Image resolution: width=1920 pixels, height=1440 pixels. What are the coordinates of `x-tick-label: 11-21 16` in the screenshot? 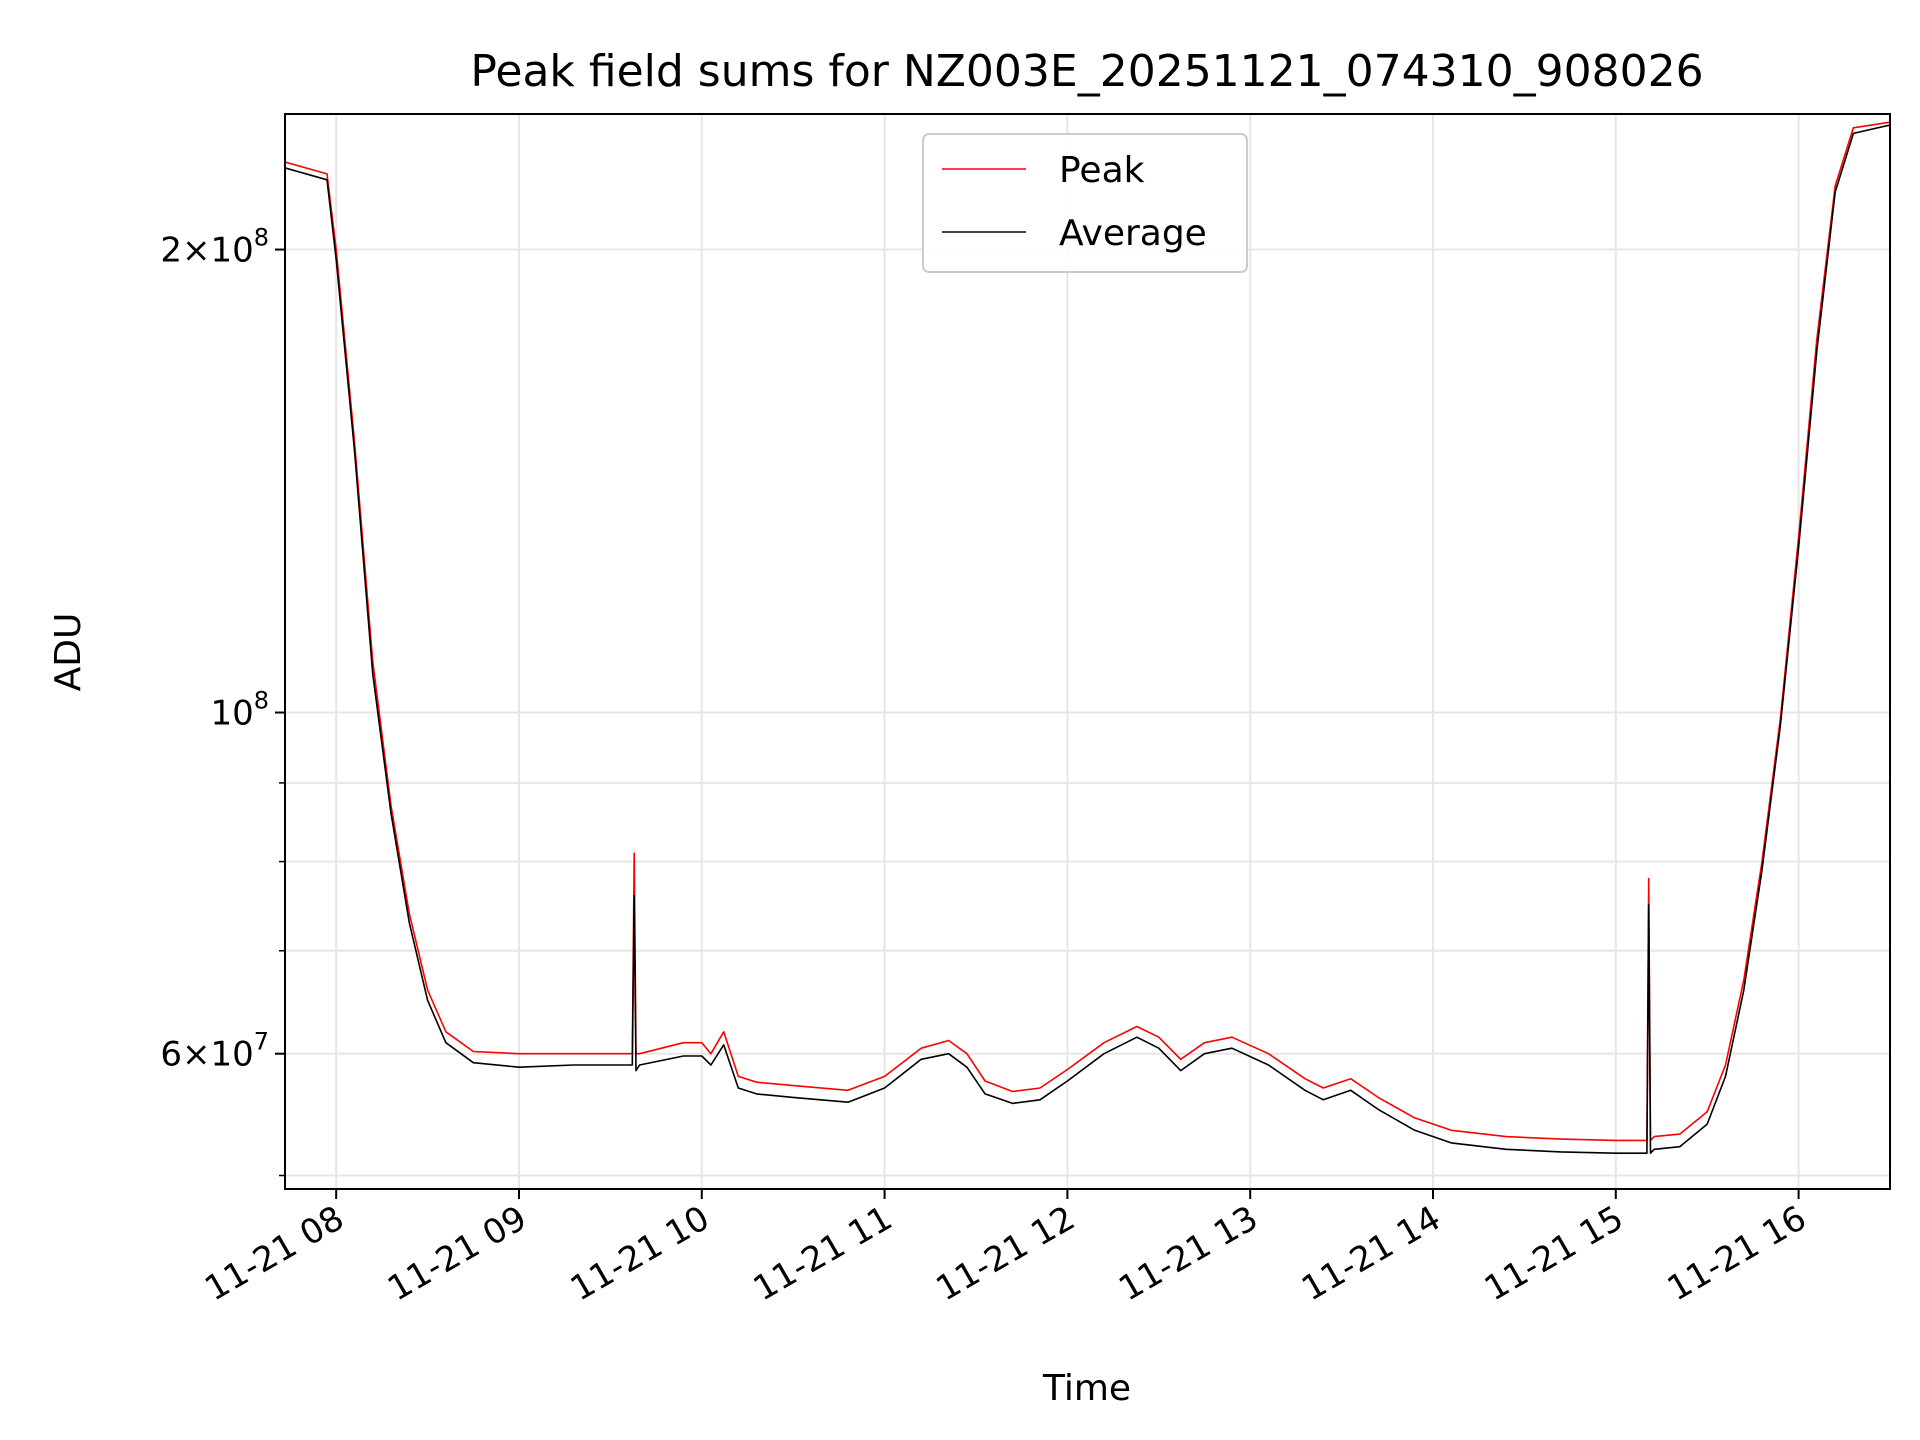 It's located at (1737, 1253).